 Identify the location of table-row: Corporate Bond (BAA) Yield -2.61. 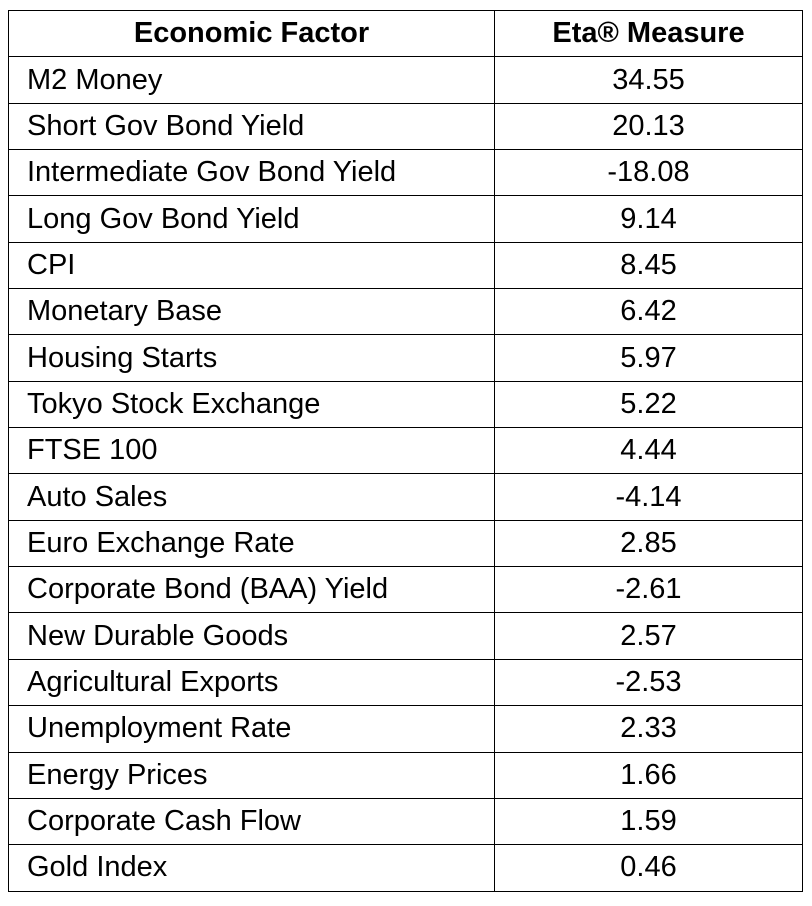
(405, 590).